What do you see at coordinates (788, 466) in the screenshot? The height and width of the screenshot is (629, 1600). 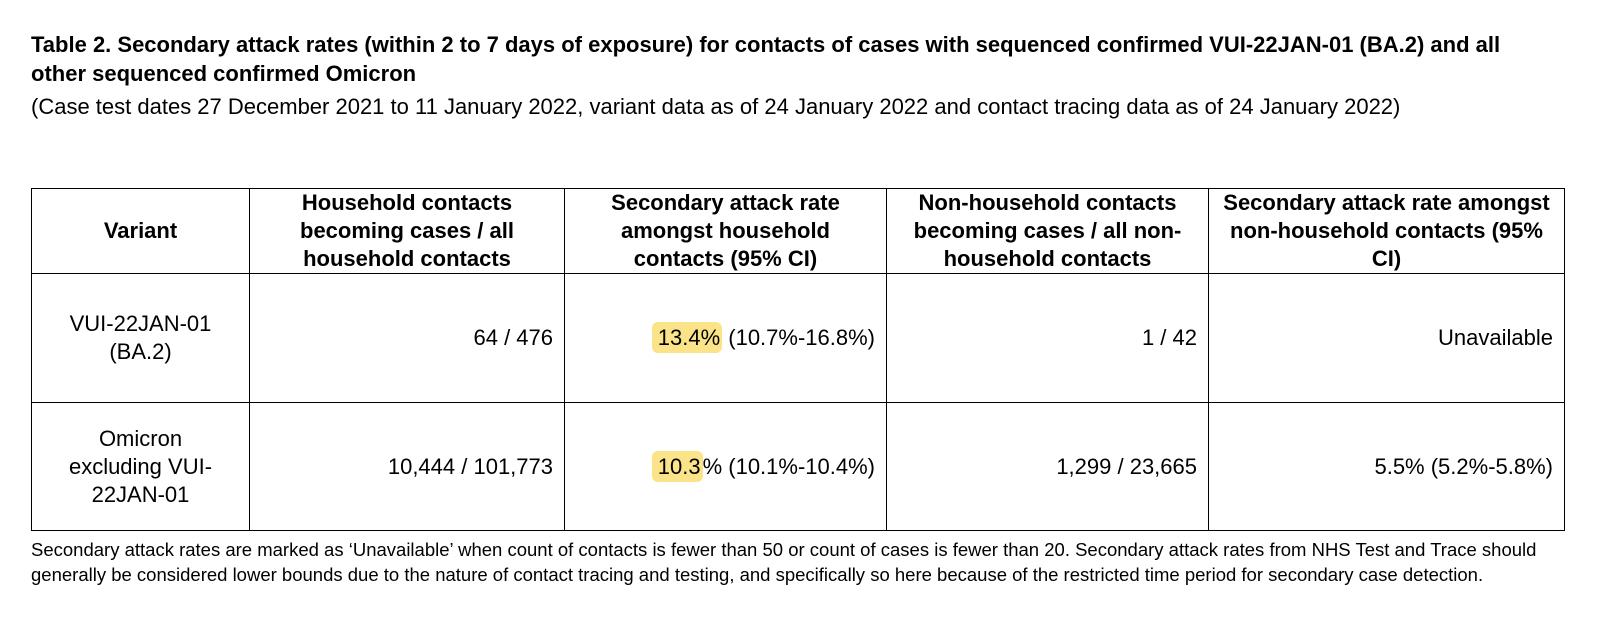 I see `rate-interval: % (10.1%-10.4%)` at bounding box center [788, 466].